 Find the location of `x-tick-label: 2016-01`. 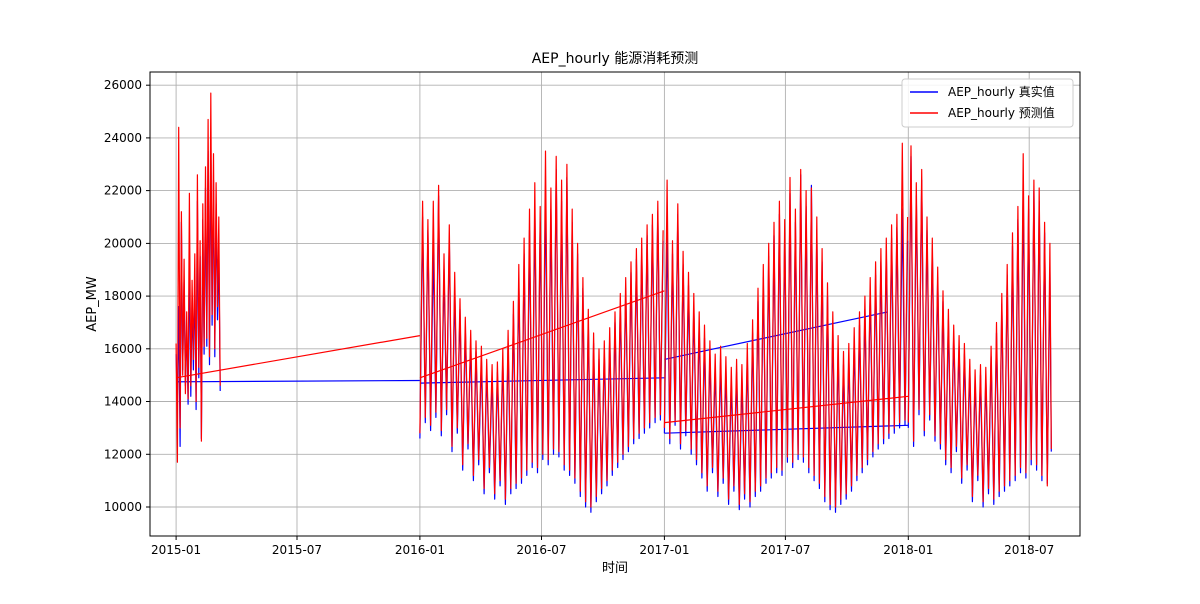

x-tick-label: 2016-01 is located at coordinates (420, 550).